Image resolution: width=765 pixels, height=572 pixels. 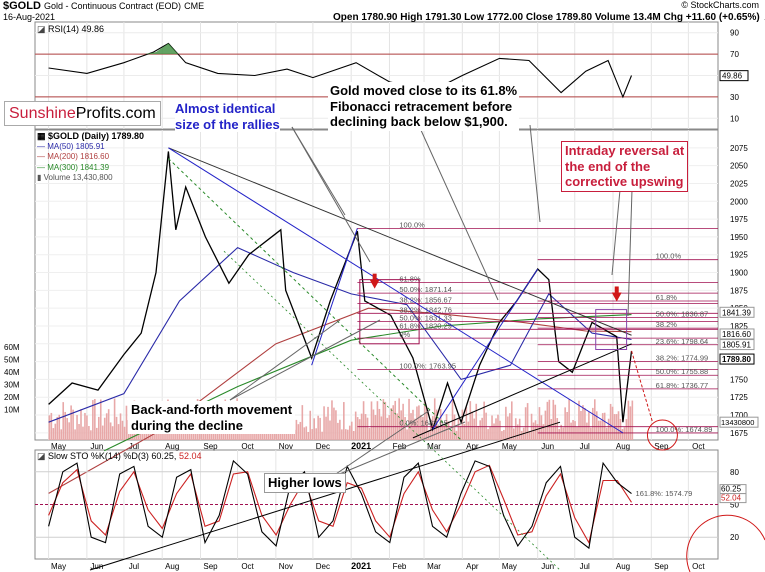 I want to click on consolidation-box, so click(x=611, y=329).